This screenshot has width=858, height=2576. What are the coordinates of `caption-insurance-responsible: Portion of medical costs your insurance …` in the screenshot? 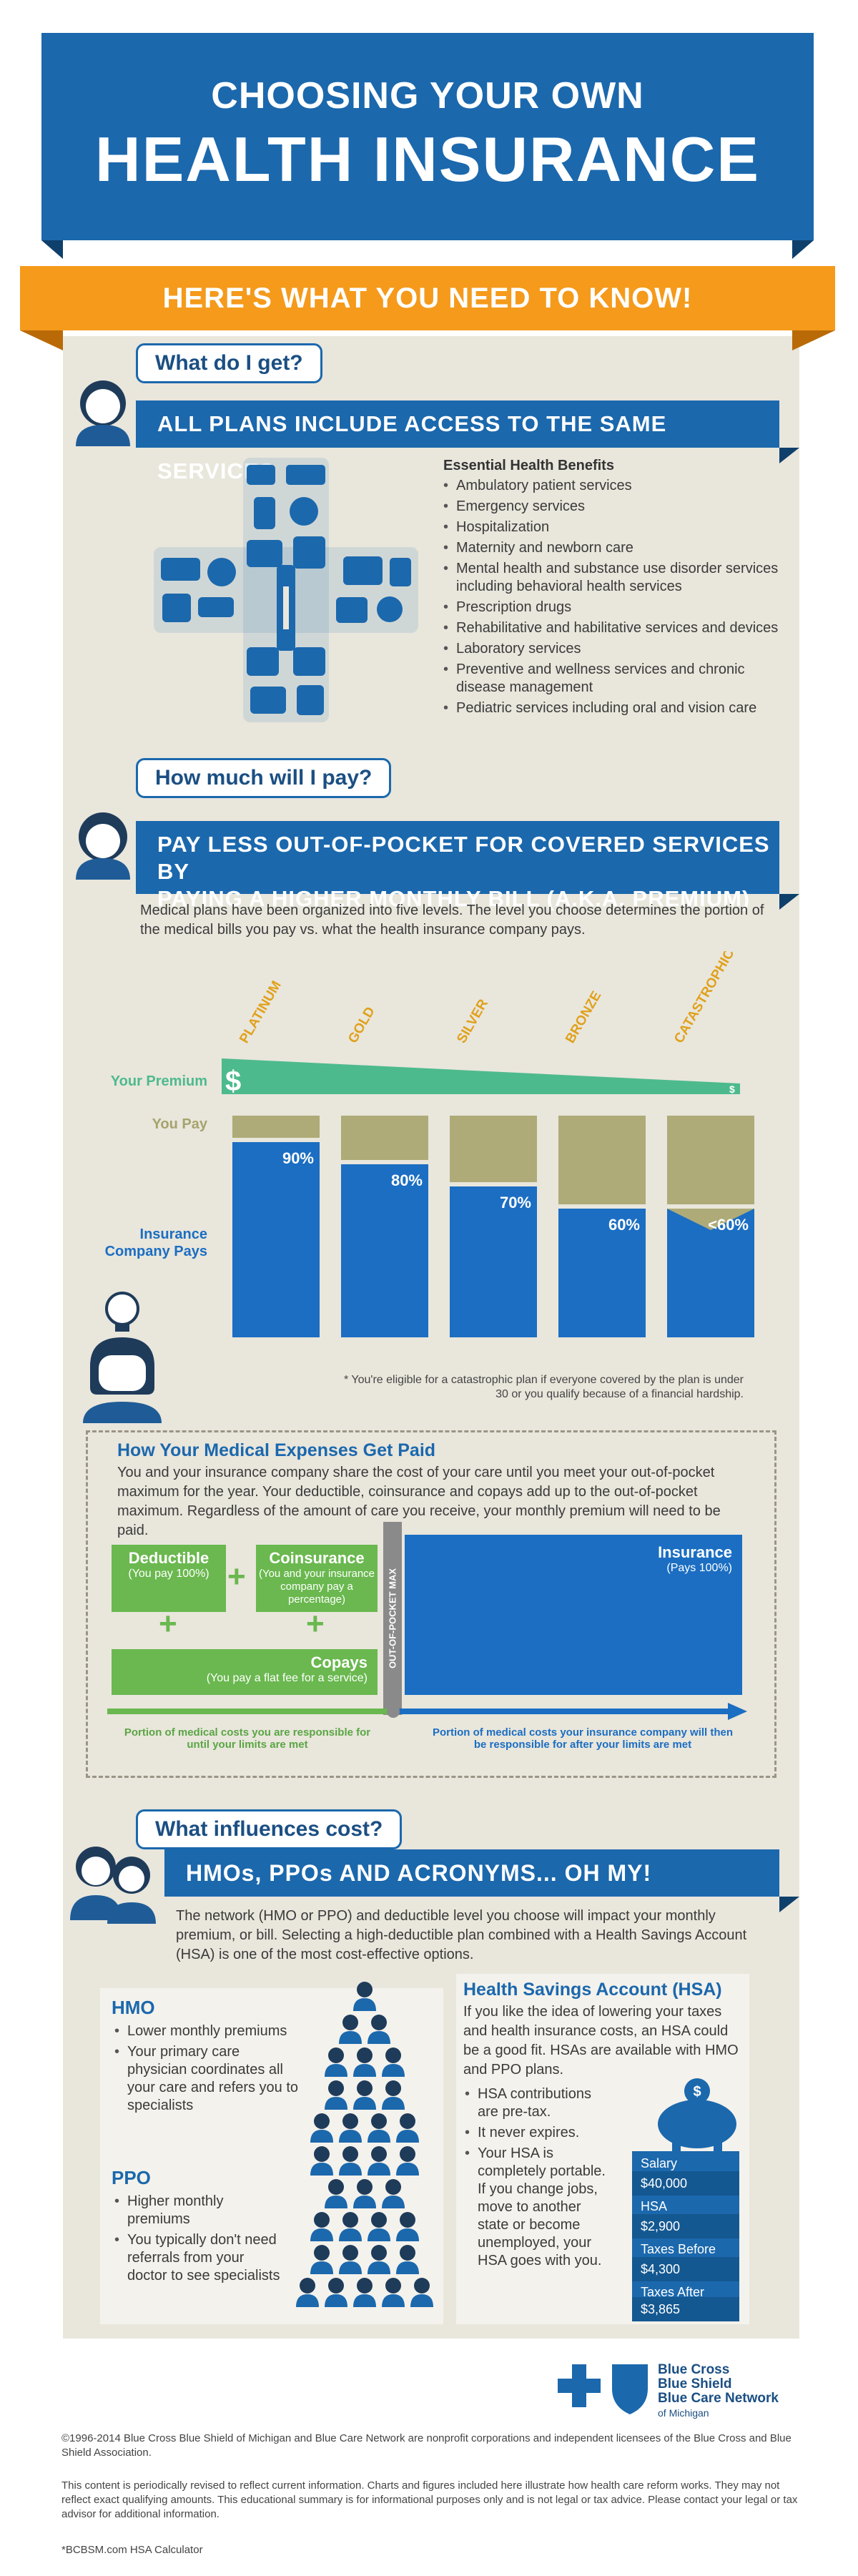 It's located at (583, 1738).